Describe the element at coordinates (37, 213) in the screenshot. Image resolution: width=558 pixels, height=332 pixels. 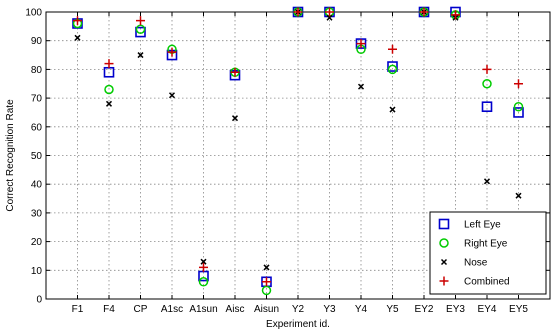
I see `y-tick-label: 30` at that location.